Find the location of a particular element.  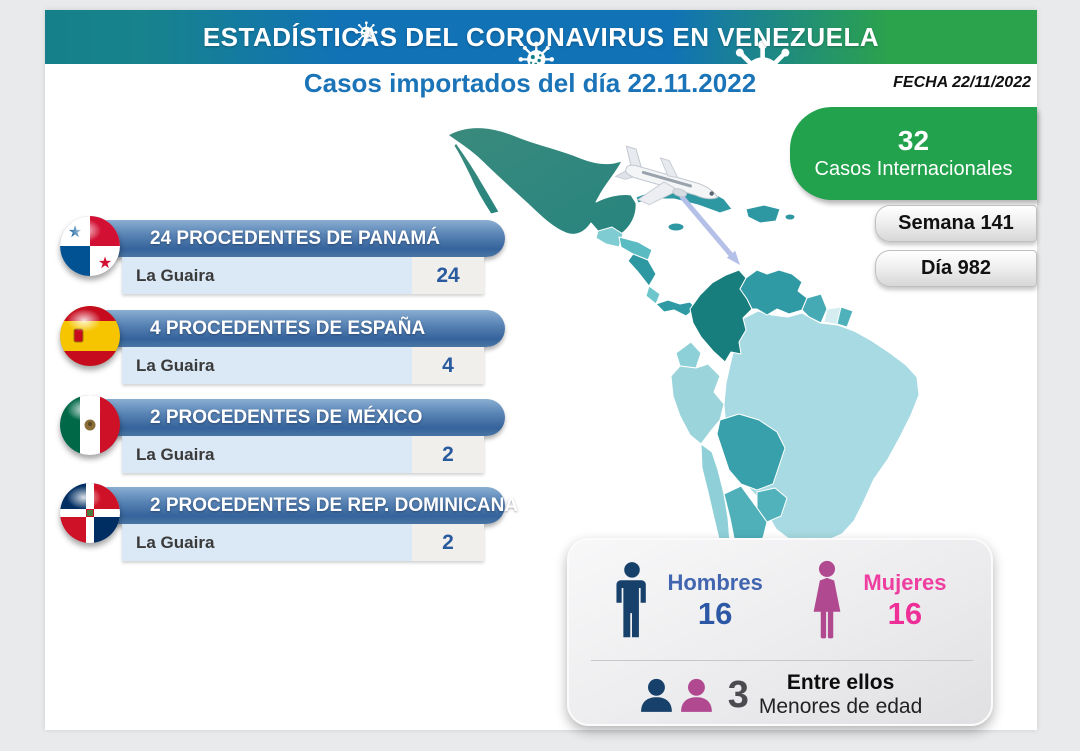

dominican-republic-flag-icon is located at coordinates (90, 513).